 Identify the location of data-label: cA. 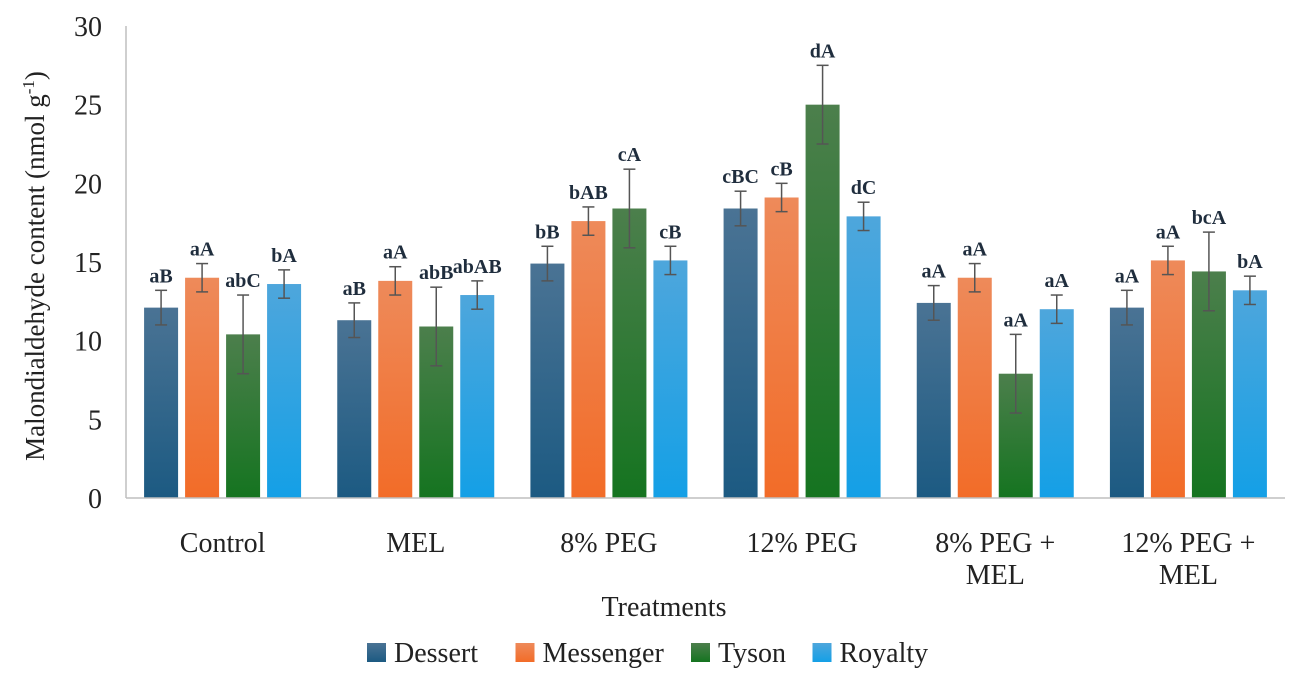
(630, 155).